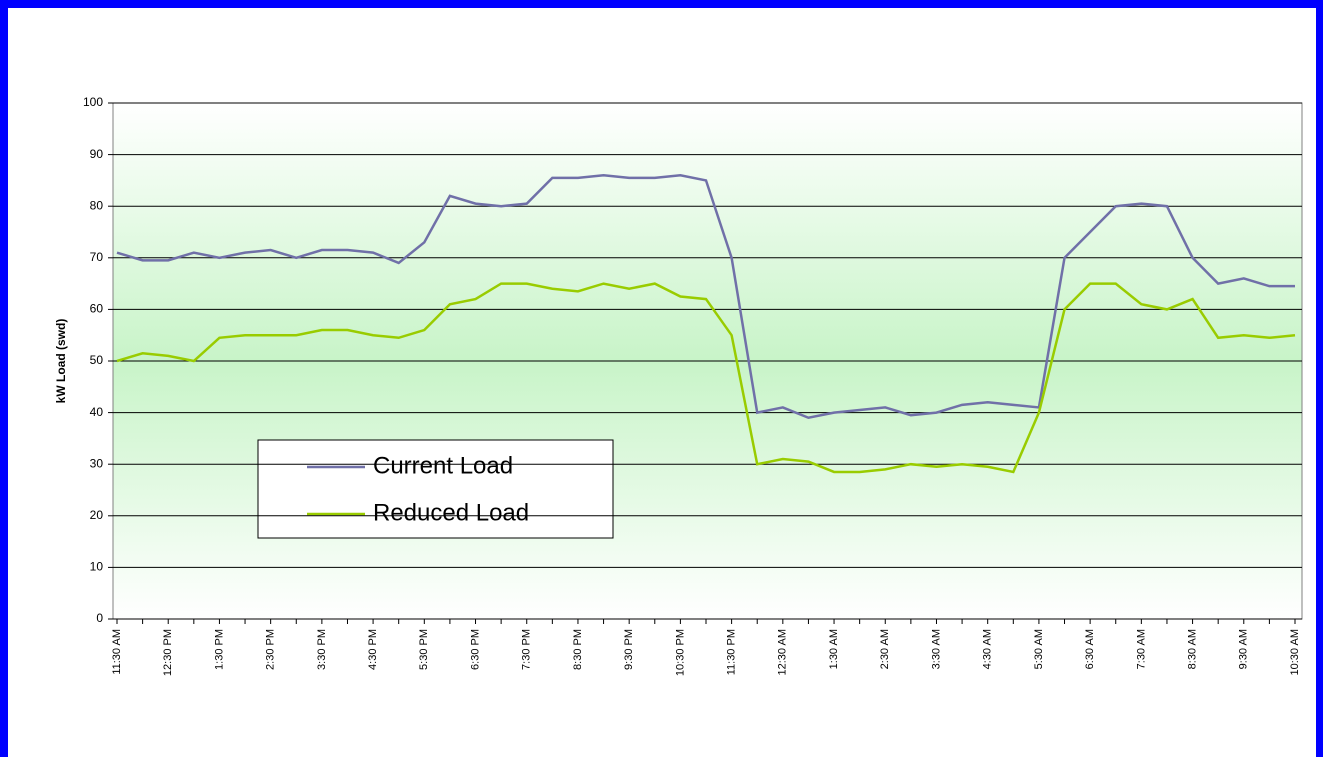 The width and height of the screenshot is (1323, 762). Describe the element at coordinates (117, 652) in the screenshot. I see `x-tick-label: 11:30 AM` at that location.